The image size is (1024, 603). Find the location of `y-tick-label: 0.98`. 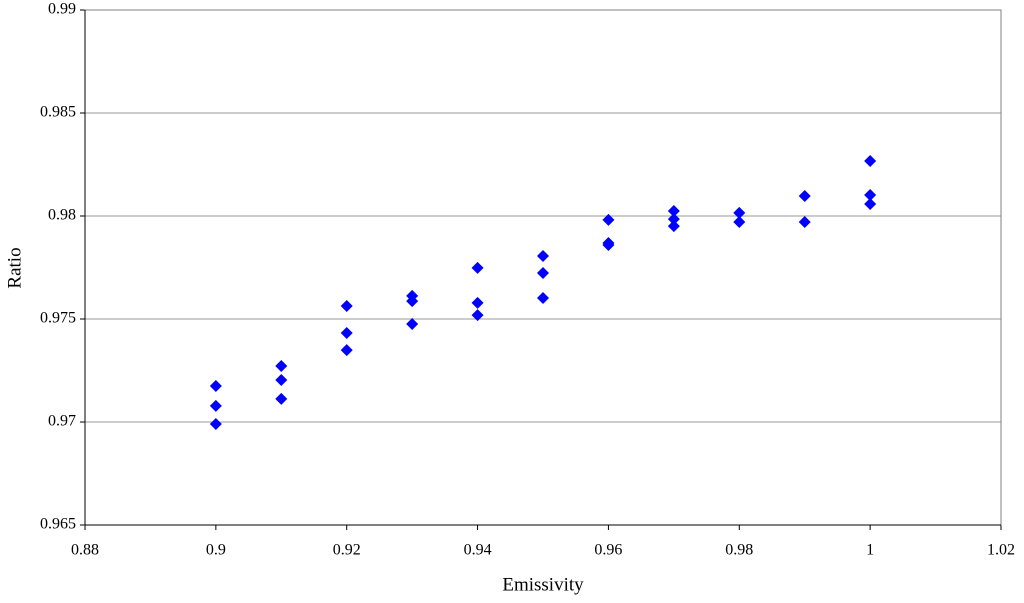

y-tick-label: 0.98 is located at coordinates (62, 215).